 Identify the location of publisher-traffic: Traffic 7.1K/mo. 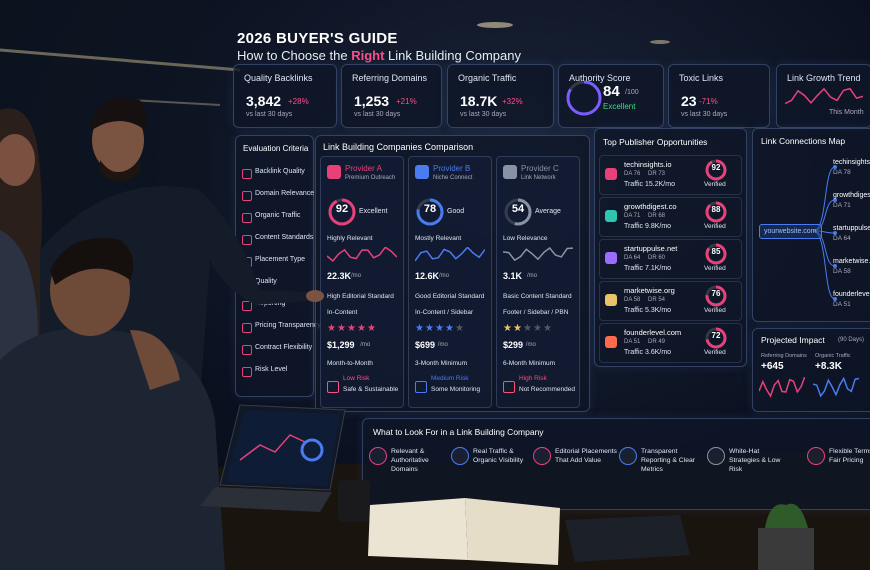
(648, 268).